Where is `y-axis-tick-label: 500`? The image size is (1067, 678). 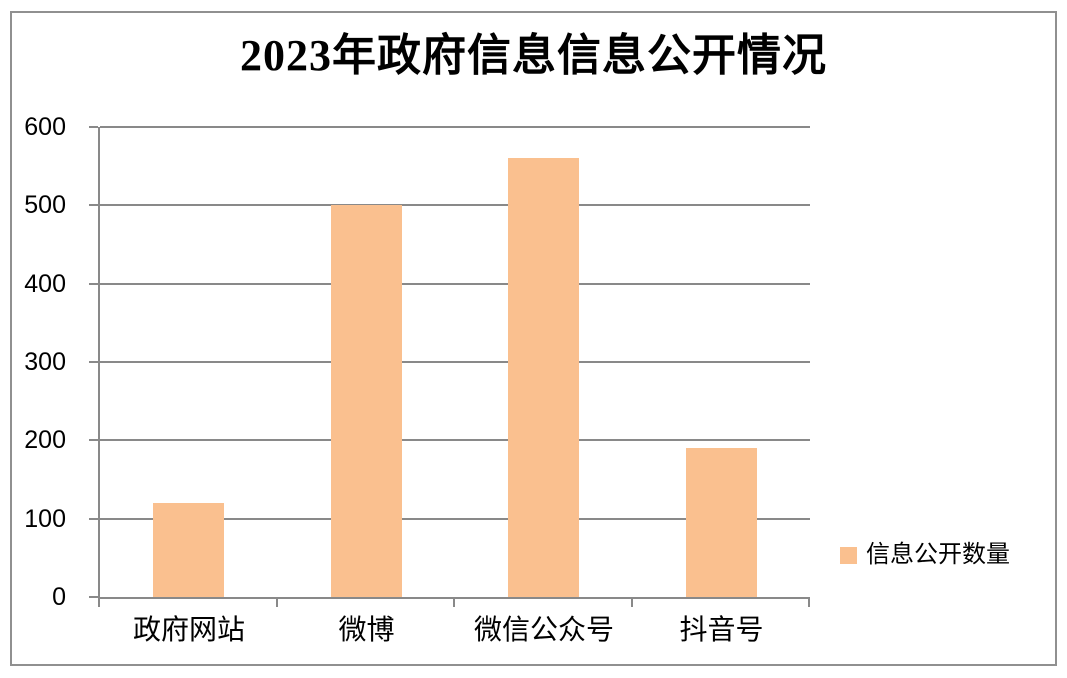
y-axis-tick-label: 500 is located at coordinates (45, 205).